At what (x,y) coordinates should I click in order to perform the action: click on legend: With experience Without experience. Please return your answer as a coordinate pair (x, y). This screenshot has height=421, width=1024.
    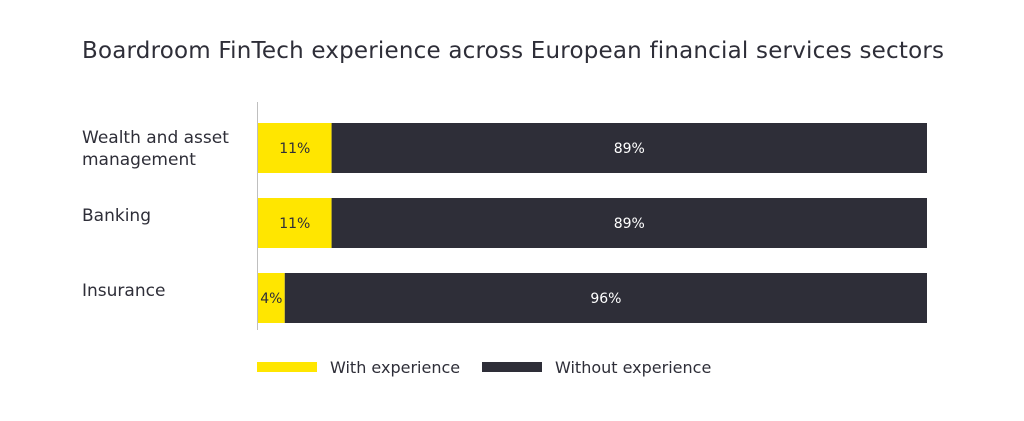
    Looking at the image, I should click on (484, 367).